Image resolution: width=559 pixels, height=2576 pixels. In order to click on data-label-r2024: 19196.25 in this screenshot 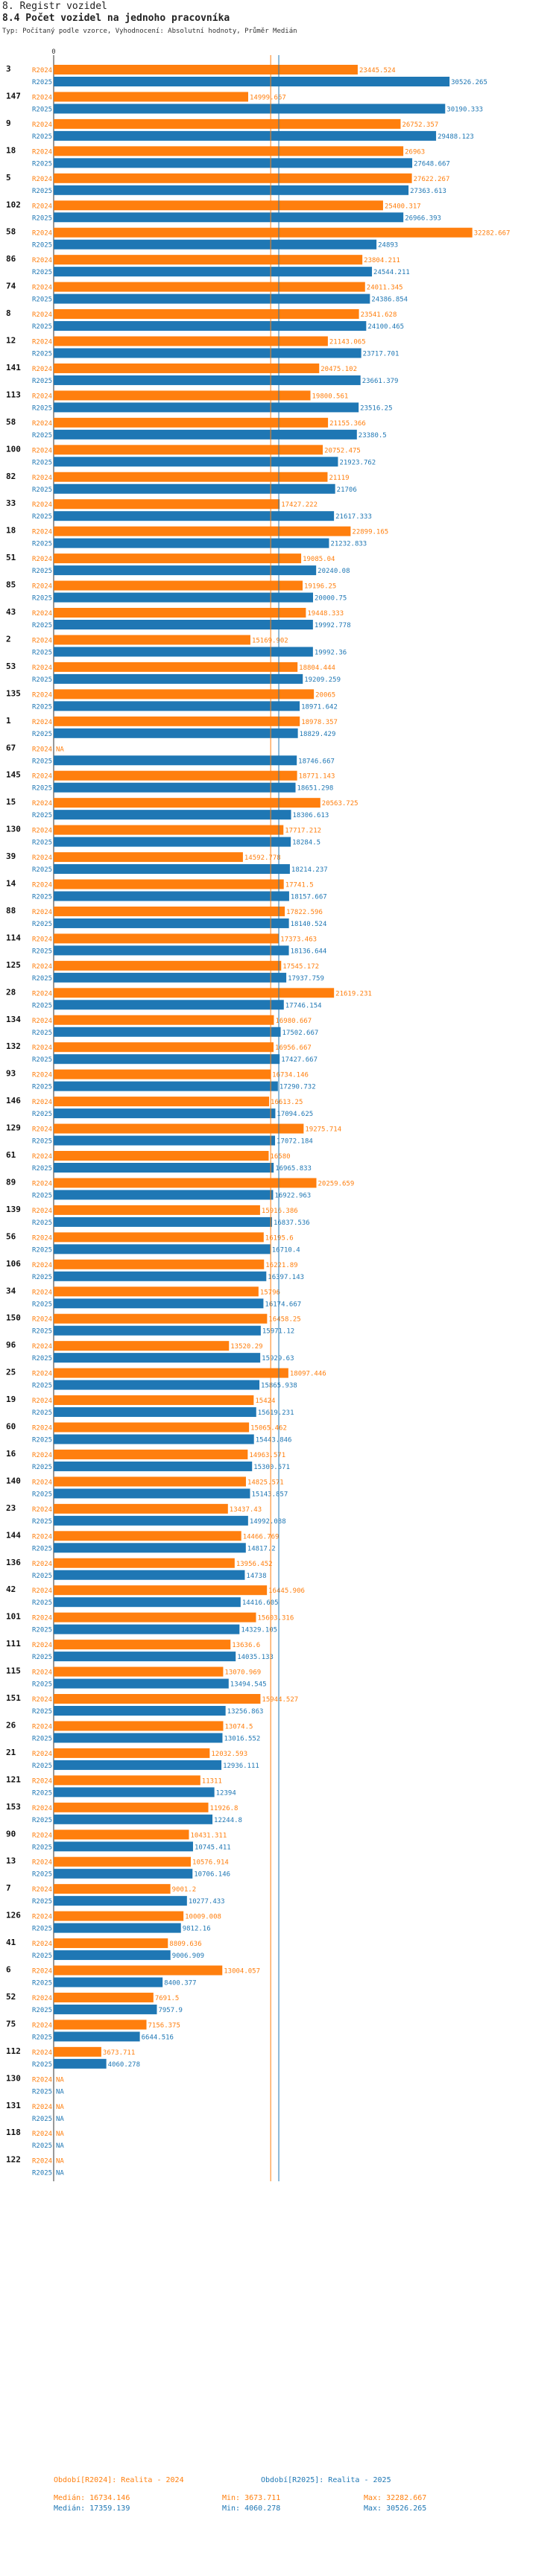, I will do `click(320, 587)`.